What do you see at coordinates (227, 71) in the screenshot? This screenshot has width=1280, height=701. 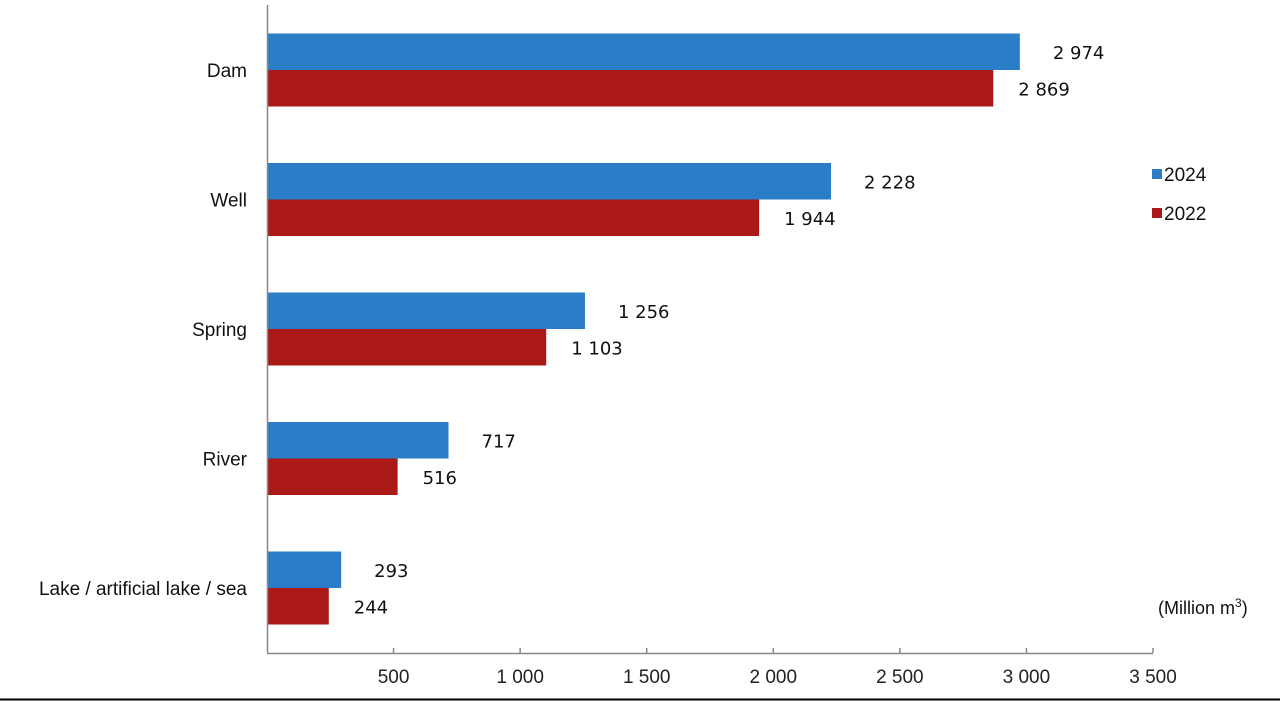 I see `category-label: Dam` at bounding box center [227, 71].